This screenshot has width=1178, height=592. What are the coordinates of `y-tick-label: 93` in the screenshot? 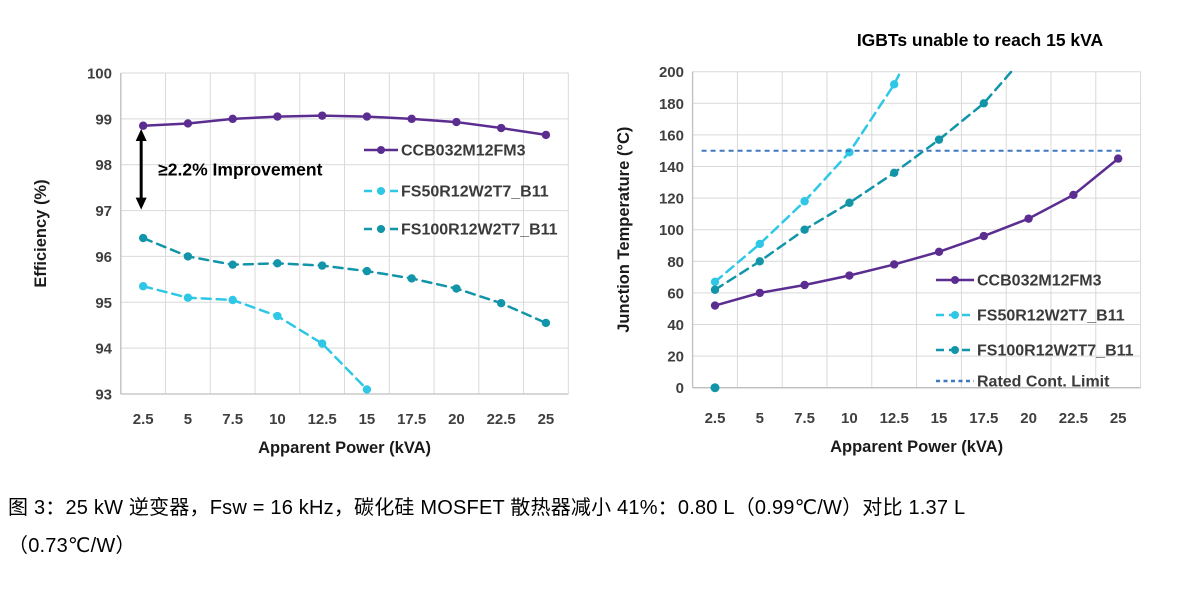 It's located at (103, 395).